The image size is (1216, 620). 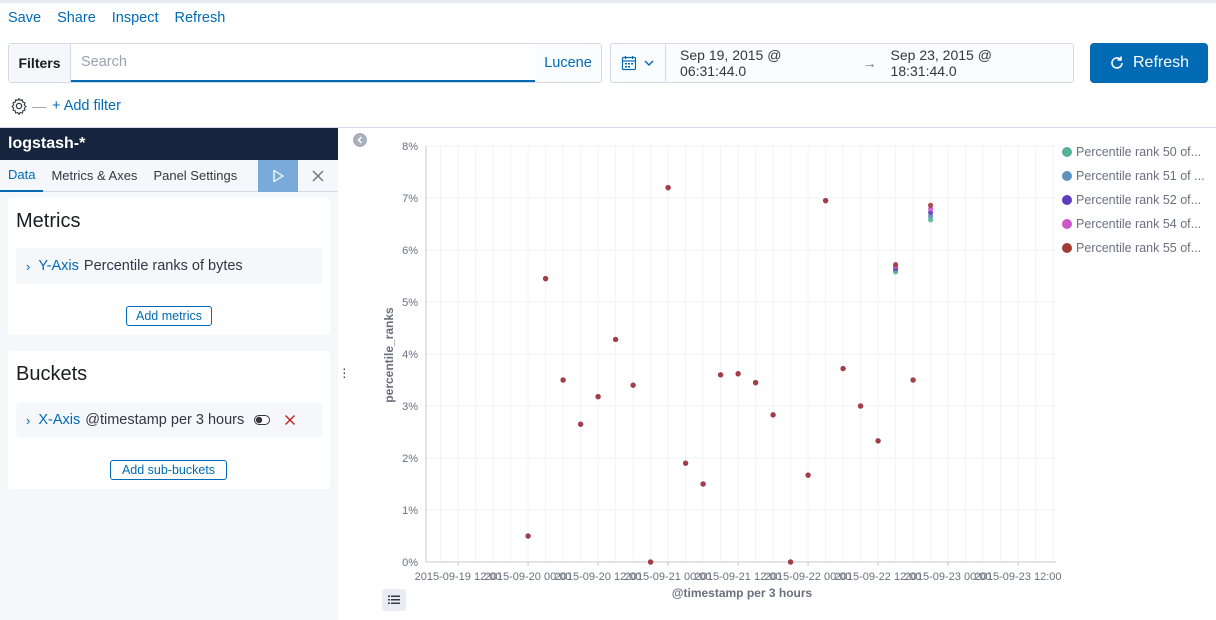 I want to click on x-tick-label: 2015-09-20 00:00, so click(x=528, y=577).